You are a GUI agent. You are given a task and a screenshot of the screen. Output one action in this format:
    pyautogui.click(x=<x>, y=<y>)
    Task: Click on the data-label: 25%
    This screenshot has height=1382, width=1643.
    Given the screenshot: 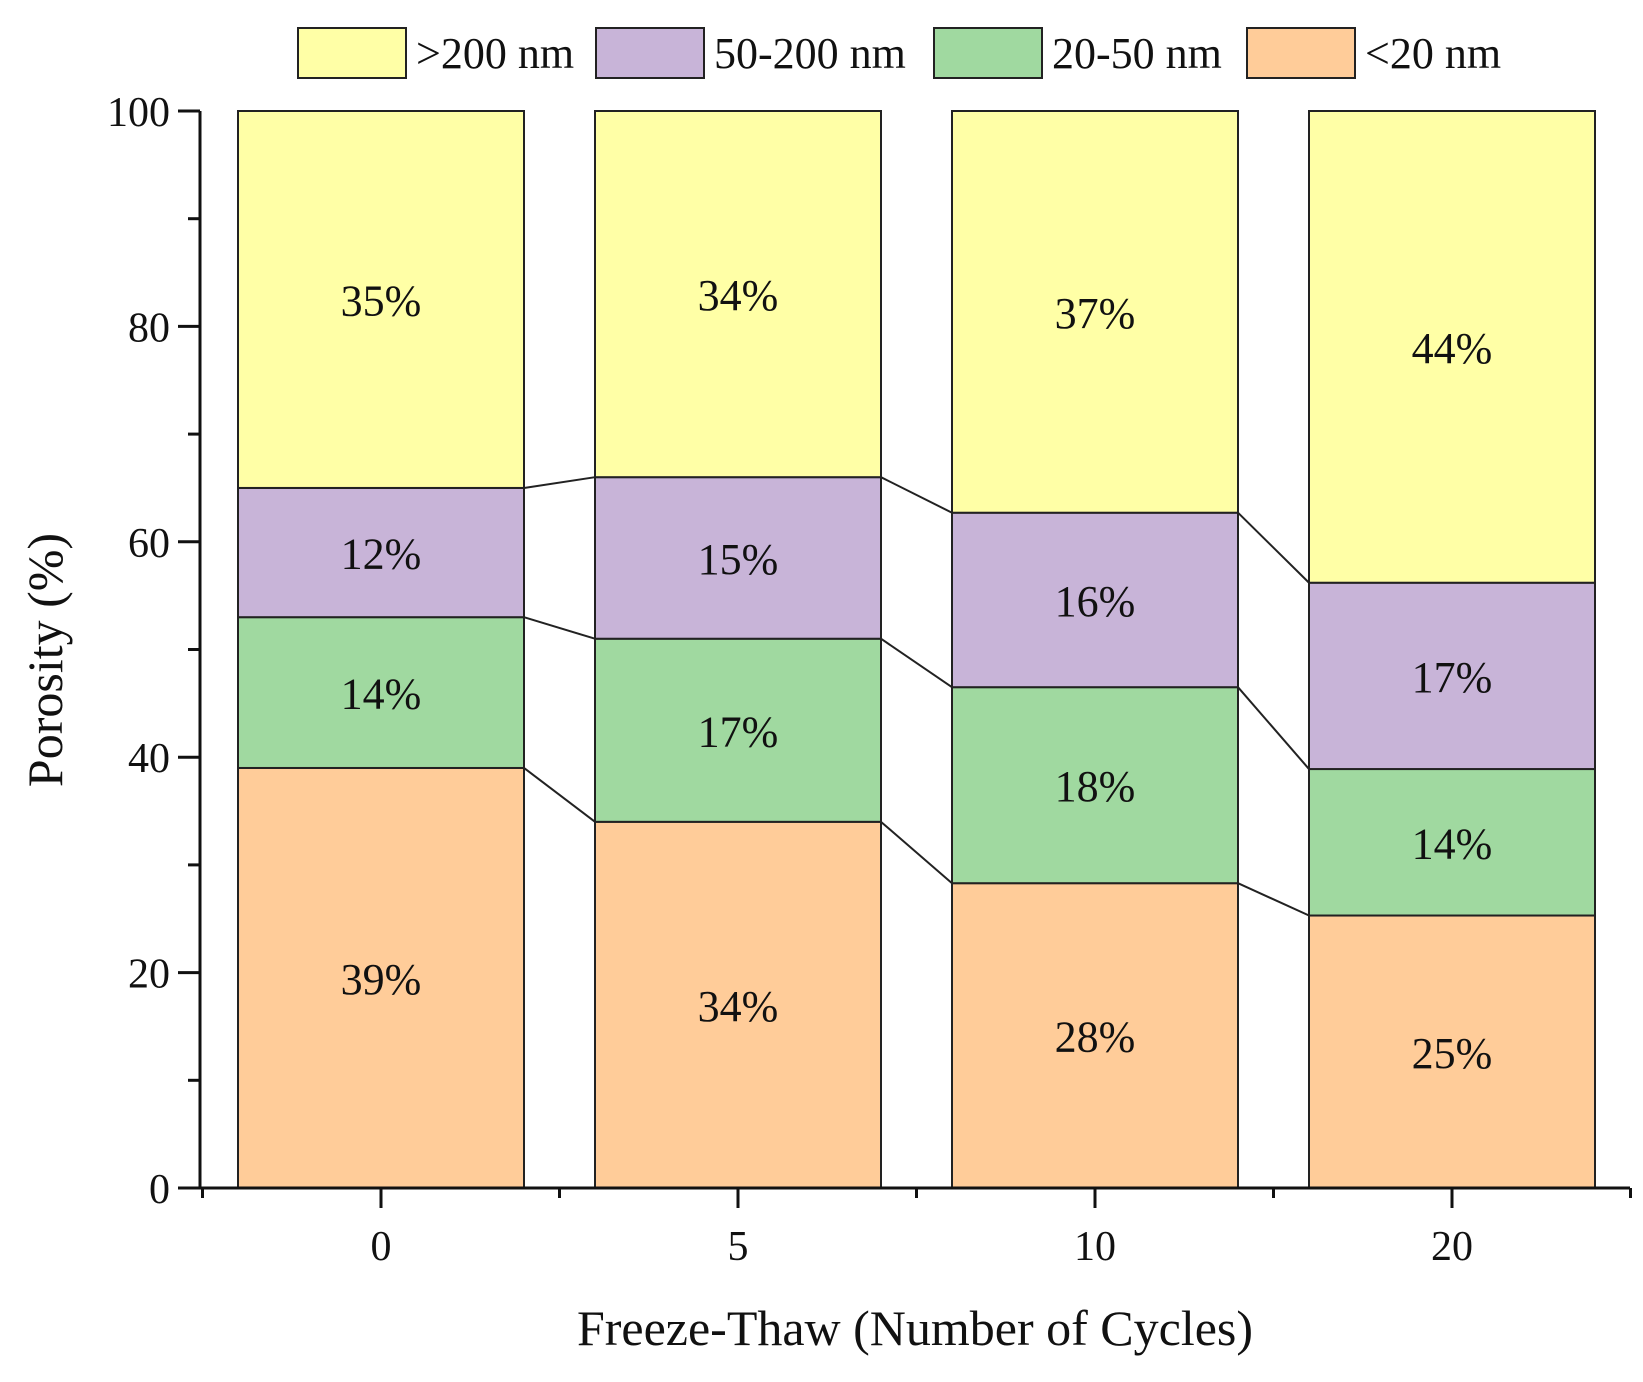 What is the action you would take?
    pyautogui.click(x=1452, y=1053)
    